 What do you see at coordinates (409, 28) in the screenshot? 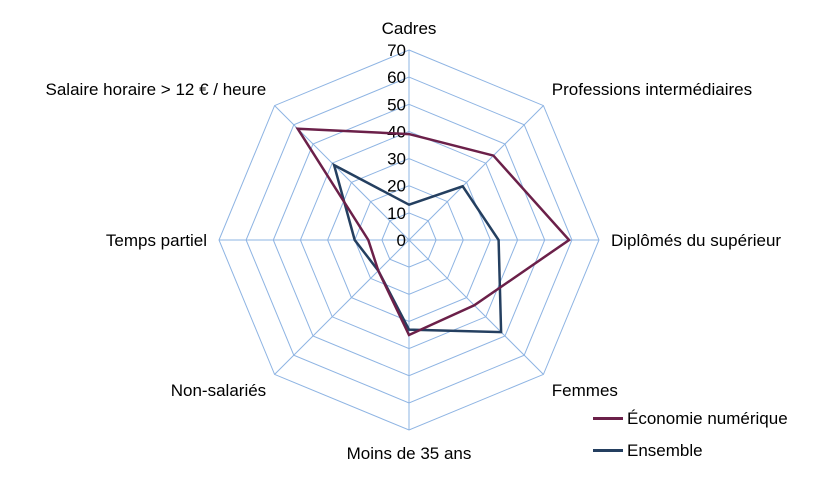
I see `axis-label-1: Cadres` at bounding box center [409, 28].